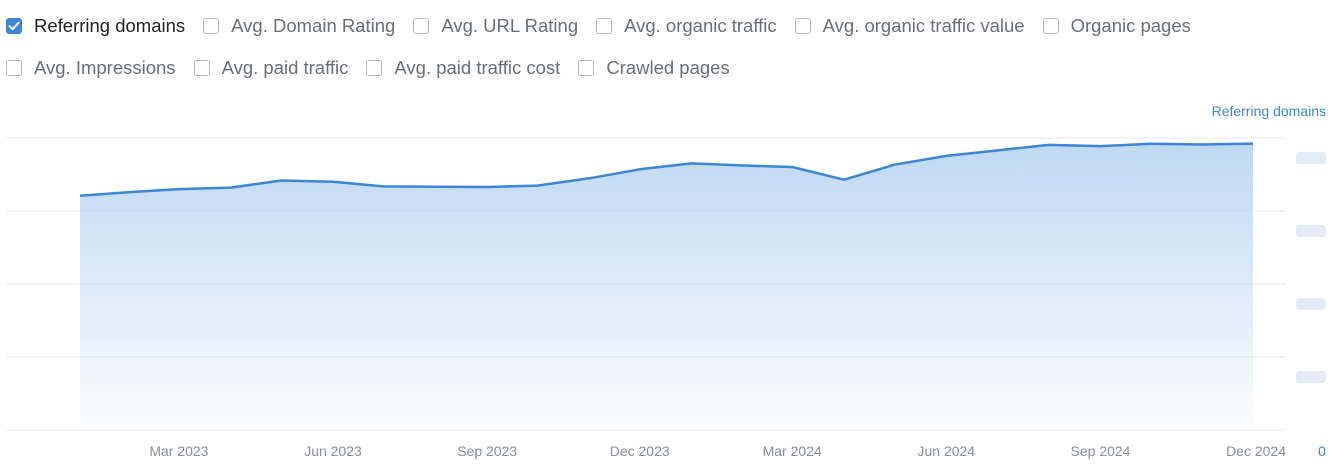  What do you see at coordinates (792, 451) in the screenshot?
I see `x-tick-label: Mar 2024` at bounding box center [792, 451].